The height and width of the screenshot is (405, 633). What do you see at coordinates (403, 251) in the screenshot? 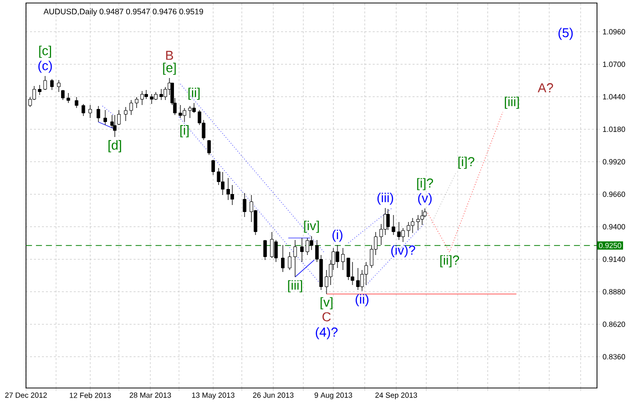
I see `annotation: (iv)?` at bounding box center [403, 251].